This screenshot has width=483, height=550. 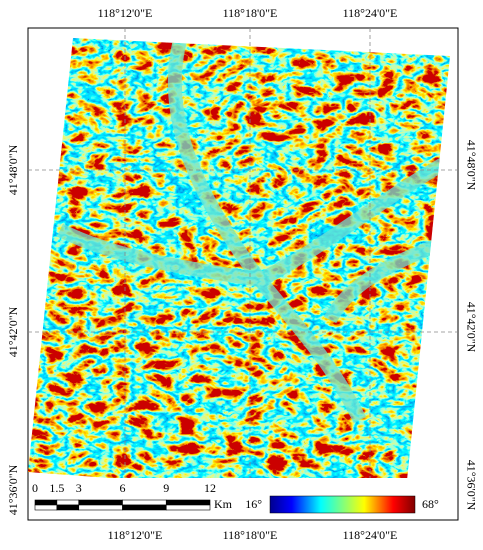 What do you see at coordinates (370, 535) in the screenshot?
I see `bottom-label: 118°24'0"E` at bounding box center [370, 535].